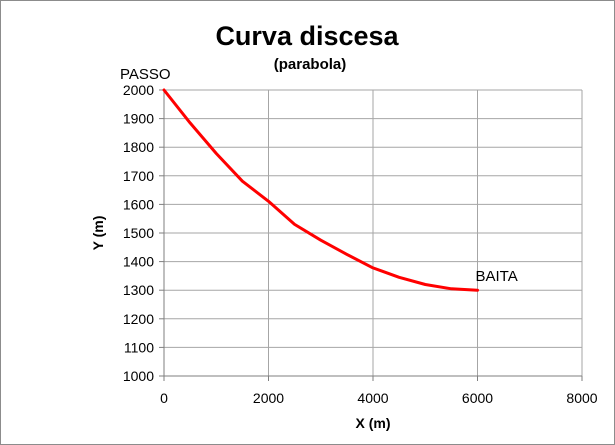 Image resolution: width=615 pixels, height=445 pixels. I want to click on y-axis-title: Y (m), so click(98, 233).